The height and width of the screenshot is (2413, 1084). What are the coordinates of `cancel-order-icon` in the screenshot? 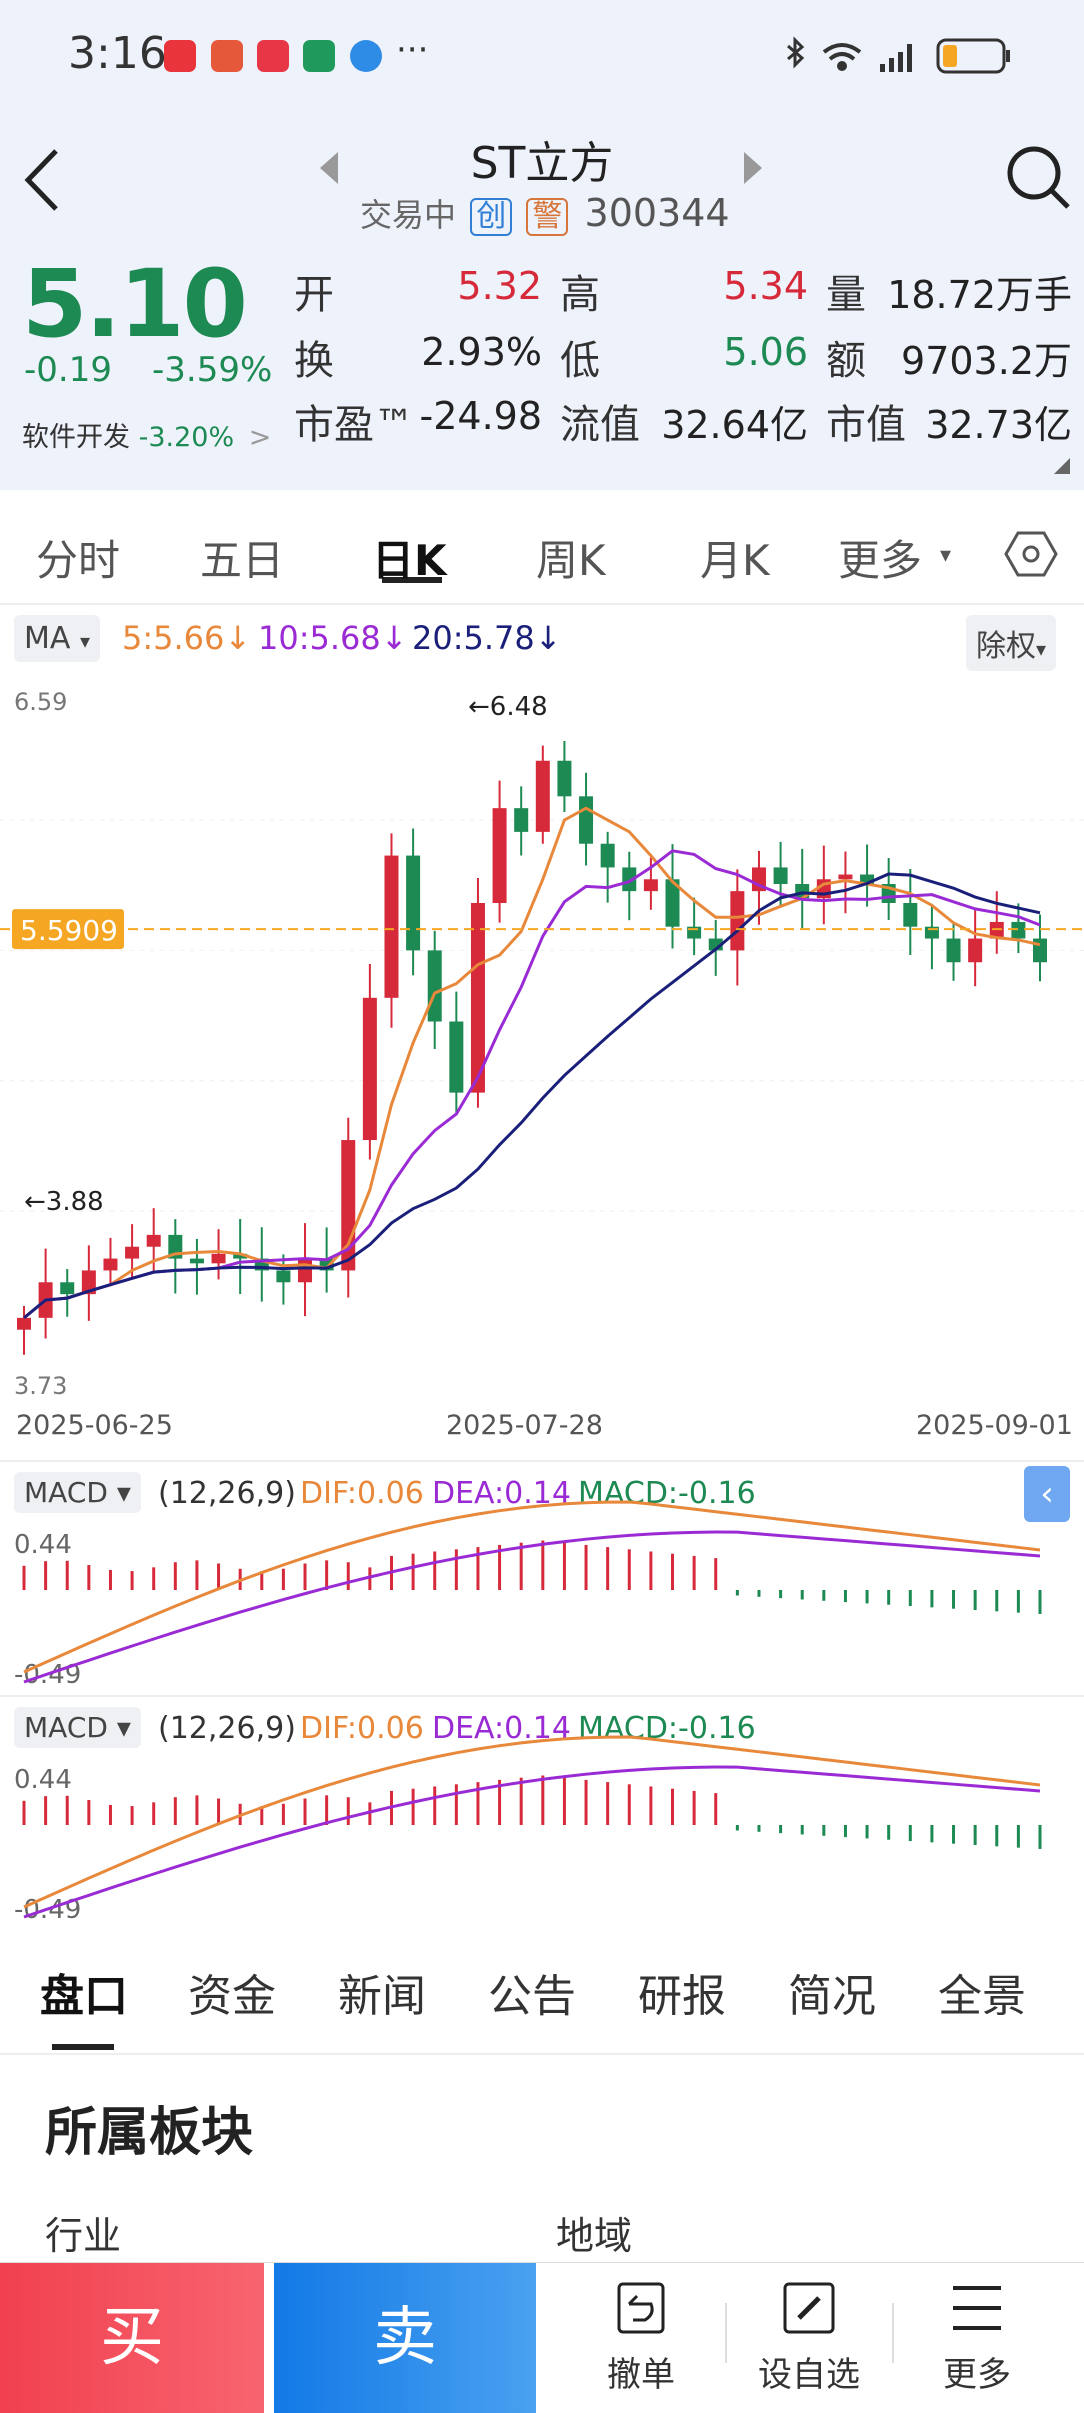 It's located at (641, 2308).